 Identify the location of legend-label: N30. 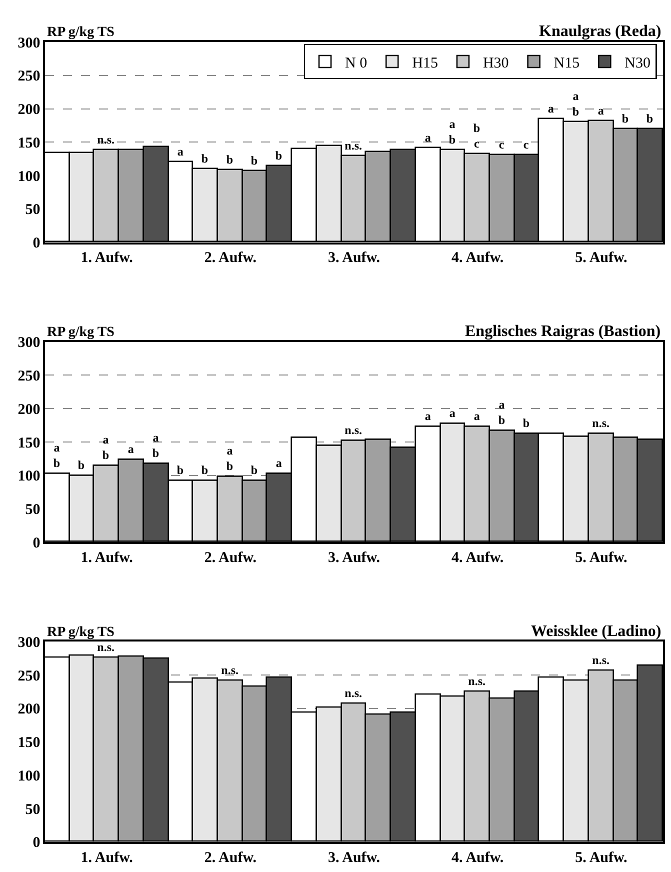
(637, 63).